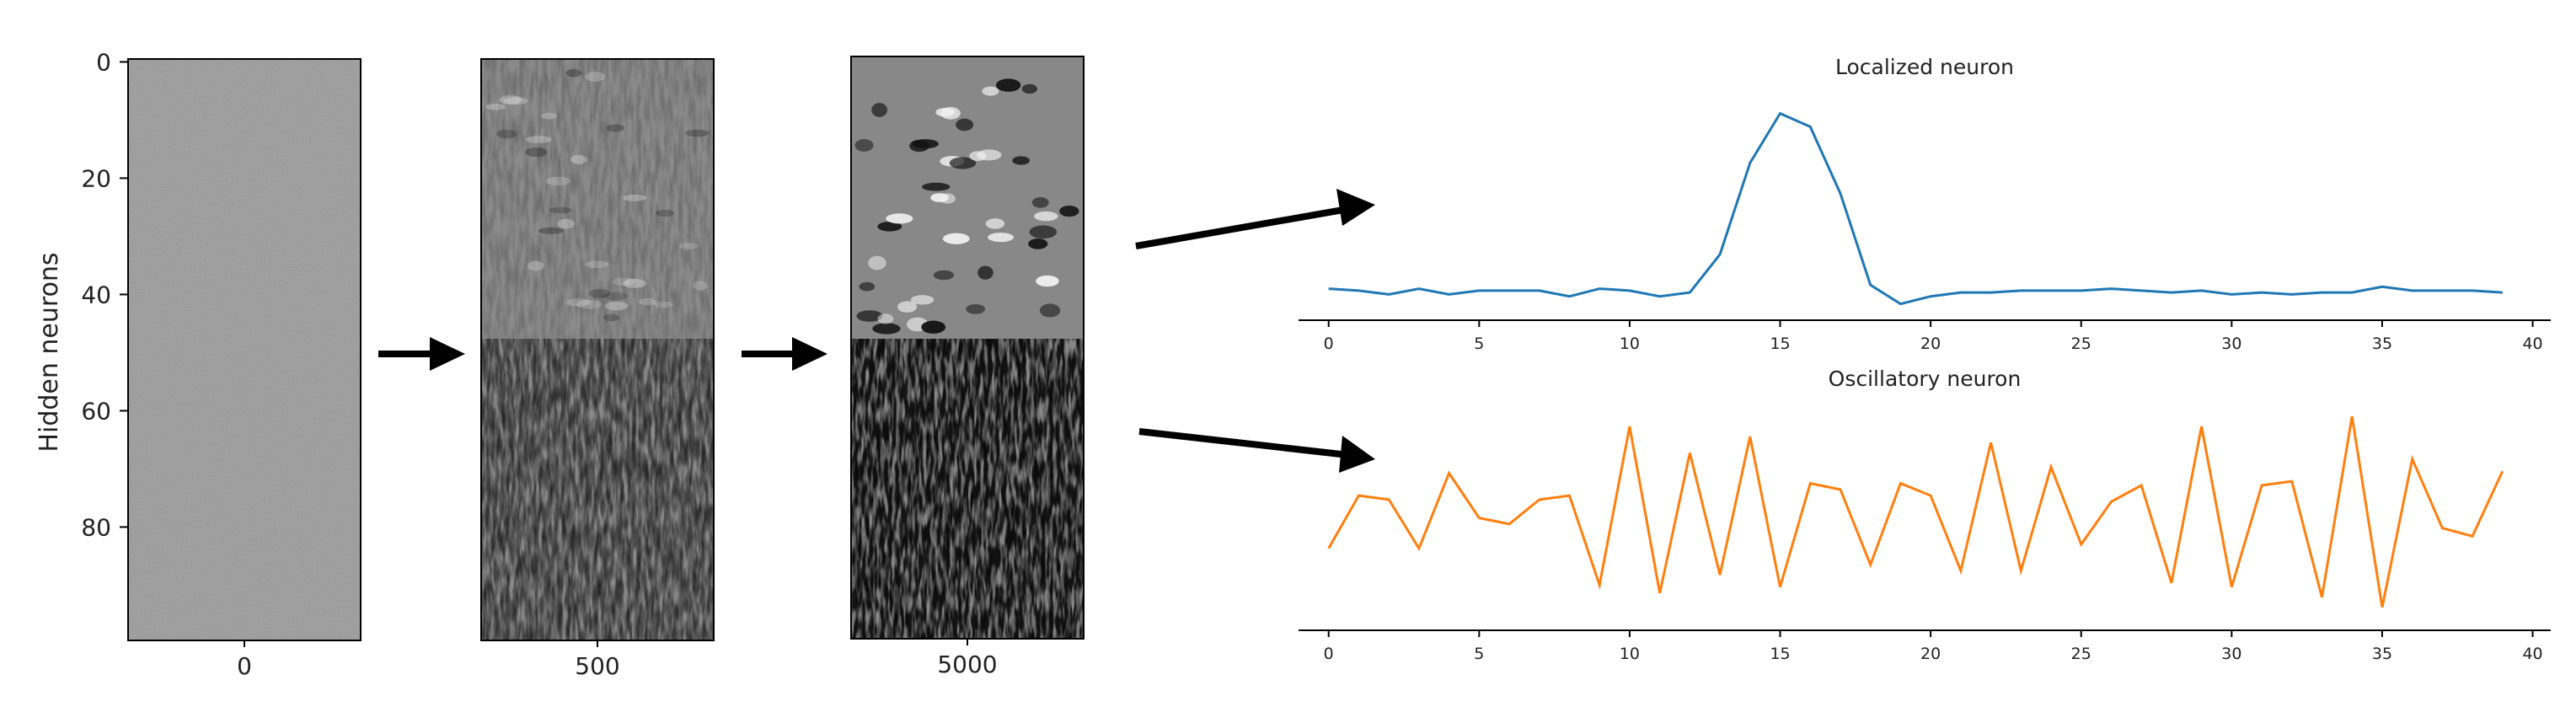 The width and height of the screenshot is (2576, 723). I want to click on heatmap-y-tick-label: 0, so click(103, 62).